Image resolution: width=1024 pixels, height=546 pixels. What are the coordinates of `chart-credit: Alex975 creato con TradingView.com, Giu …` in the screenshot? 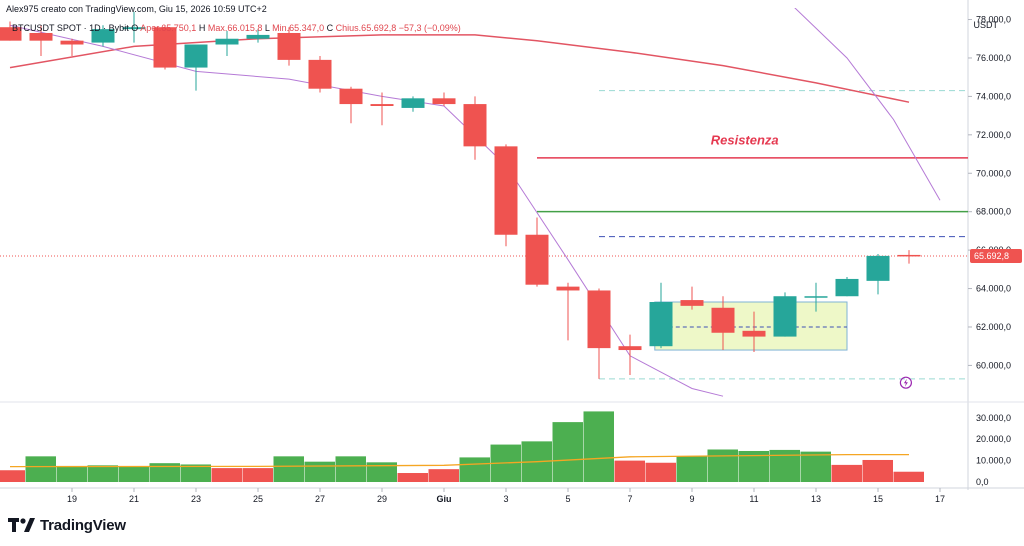 It's located at (136, 9).